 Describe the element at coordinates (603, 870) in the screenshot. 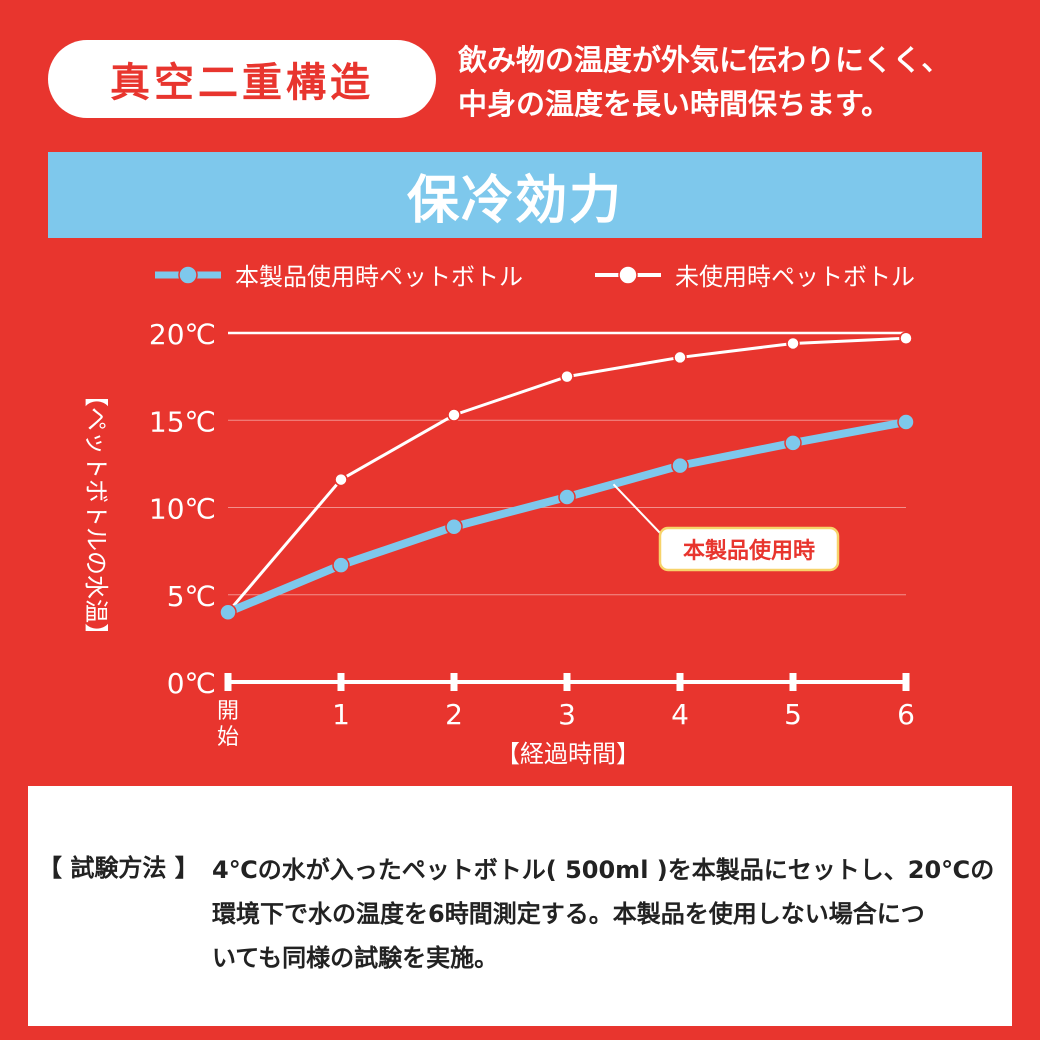

I see `method-line-1: 4℃の水が入ったペットボトル( 500ml )を本製品にセットし、20℃の` at that location.